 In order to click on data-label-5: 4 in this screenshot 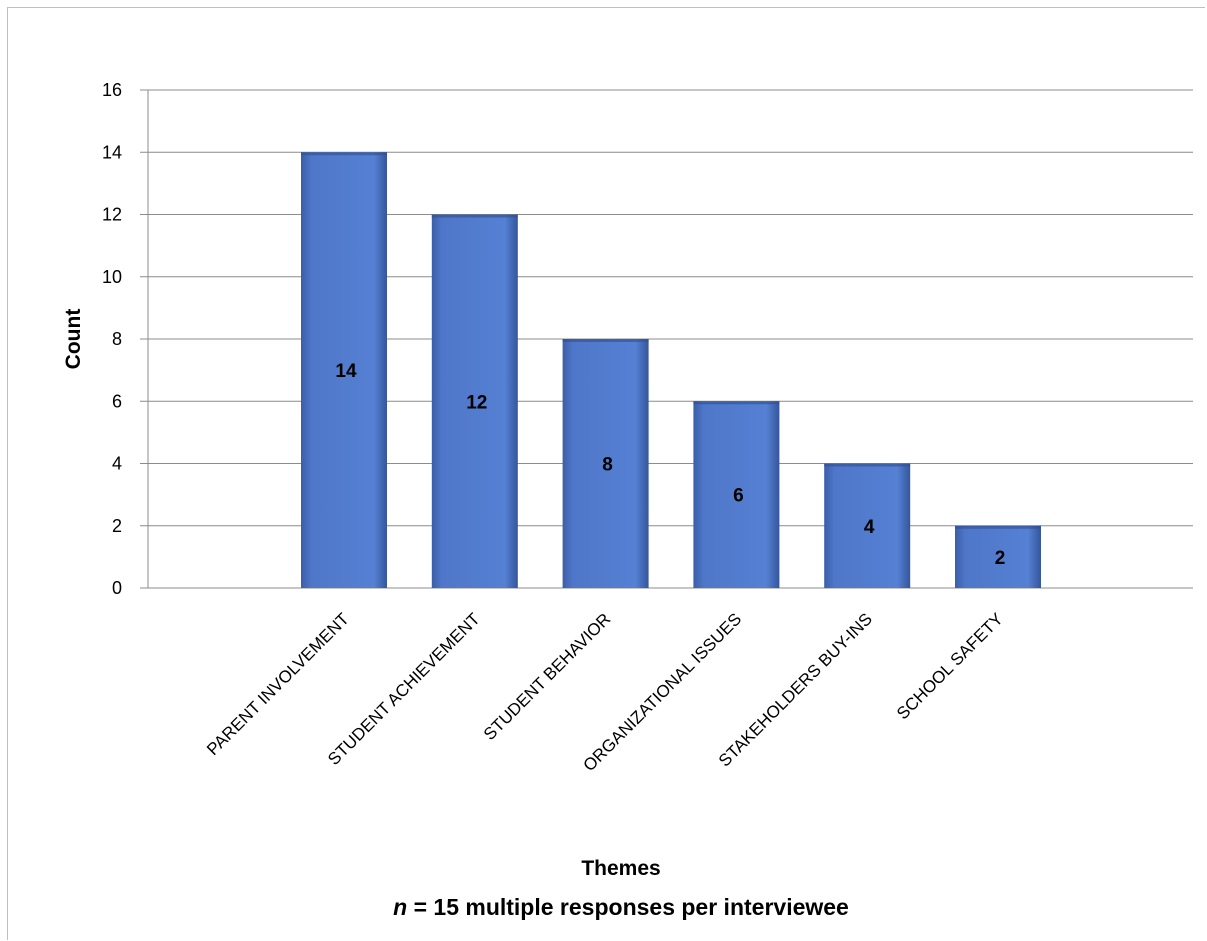, I will do `click(869, 527)`.